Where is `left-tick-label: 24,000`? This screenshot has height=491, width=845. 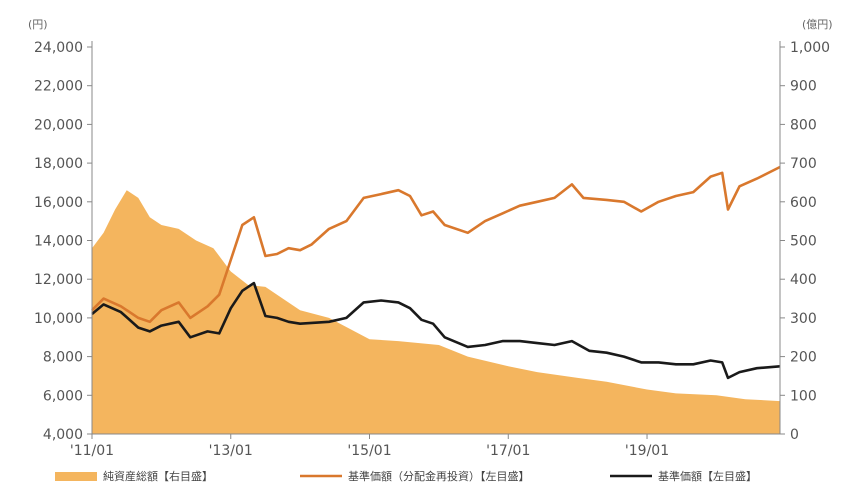
left-tick-label: 24,000 is located at coordinates (58, 48).